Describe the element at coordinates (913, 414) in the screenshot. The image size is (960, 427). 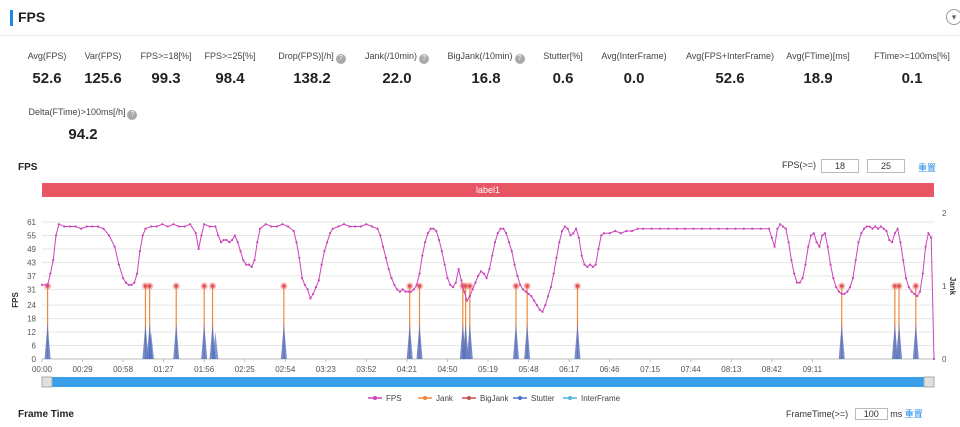
I see `frametime-reset-button: 重置` at that location.